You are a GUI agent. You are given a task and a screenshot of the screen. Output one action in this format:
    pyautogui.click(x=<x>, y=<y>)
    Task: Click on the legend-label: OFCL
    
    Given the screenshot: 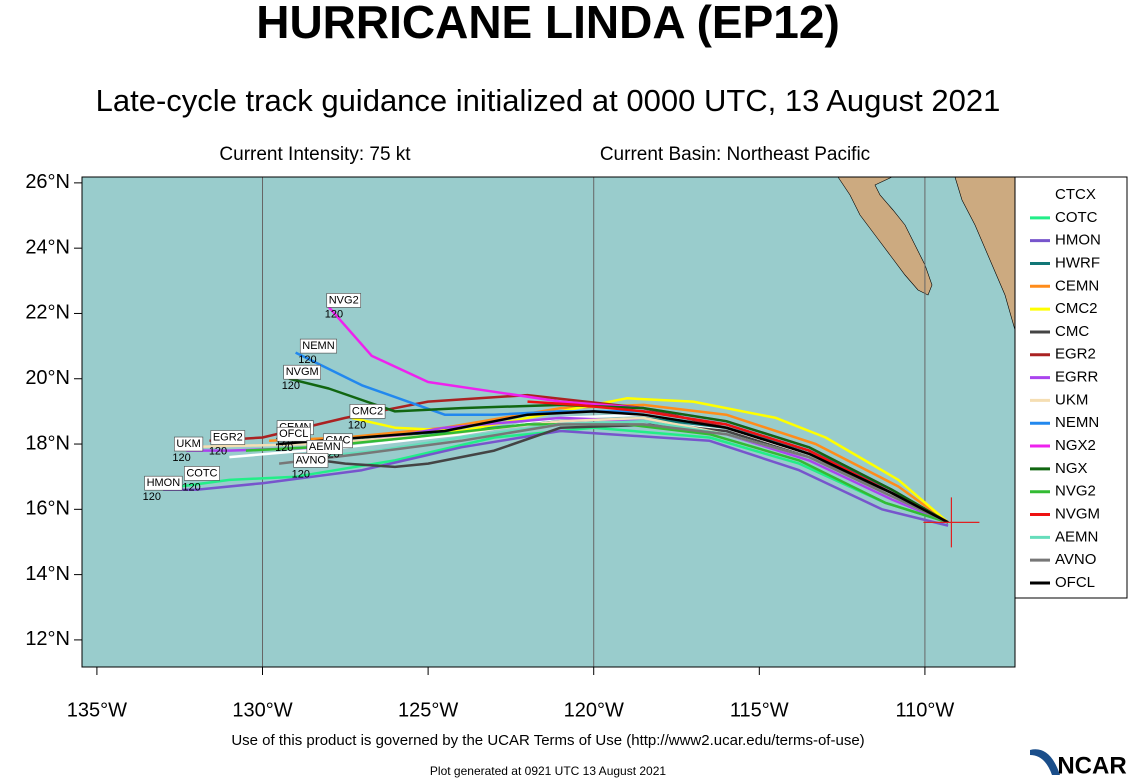 What is the action you would take?
    pyautogui.click(x=1075, y=582)
    